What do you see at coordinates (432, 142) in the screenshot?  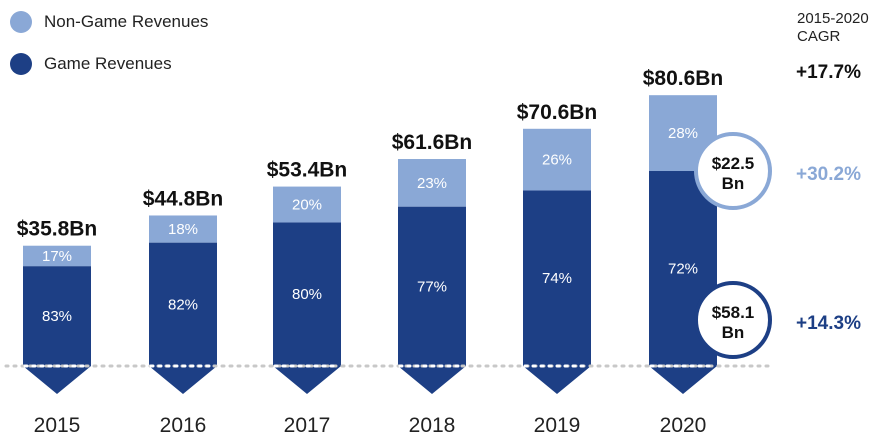 I see `label-total-2018: $61.6Bn` at bounding box center [432, 142].